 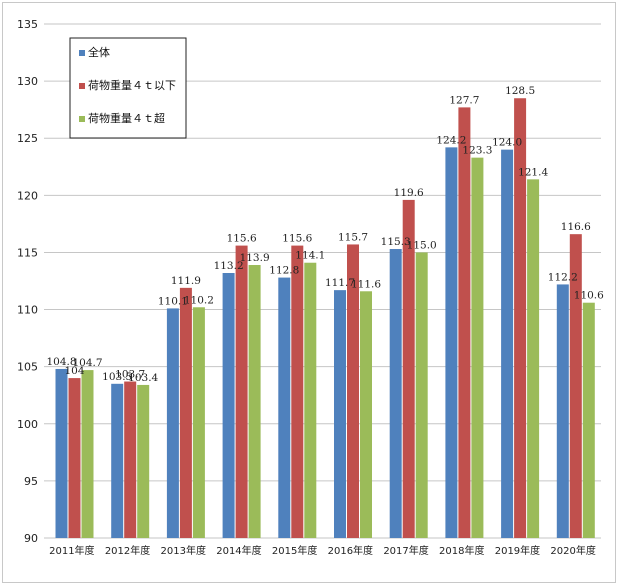 I want to click on data-label: 112.2, so click(x=563, y=277).